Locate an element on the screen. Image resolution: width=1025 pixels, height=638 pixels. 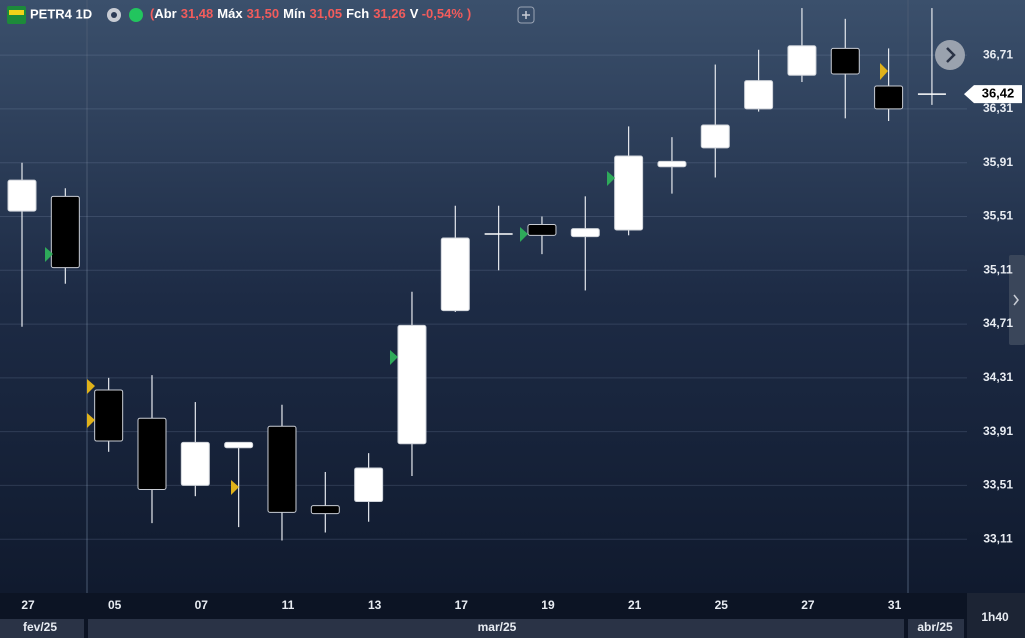
x-tick-label: 25 is located at coordinates (722, 605).